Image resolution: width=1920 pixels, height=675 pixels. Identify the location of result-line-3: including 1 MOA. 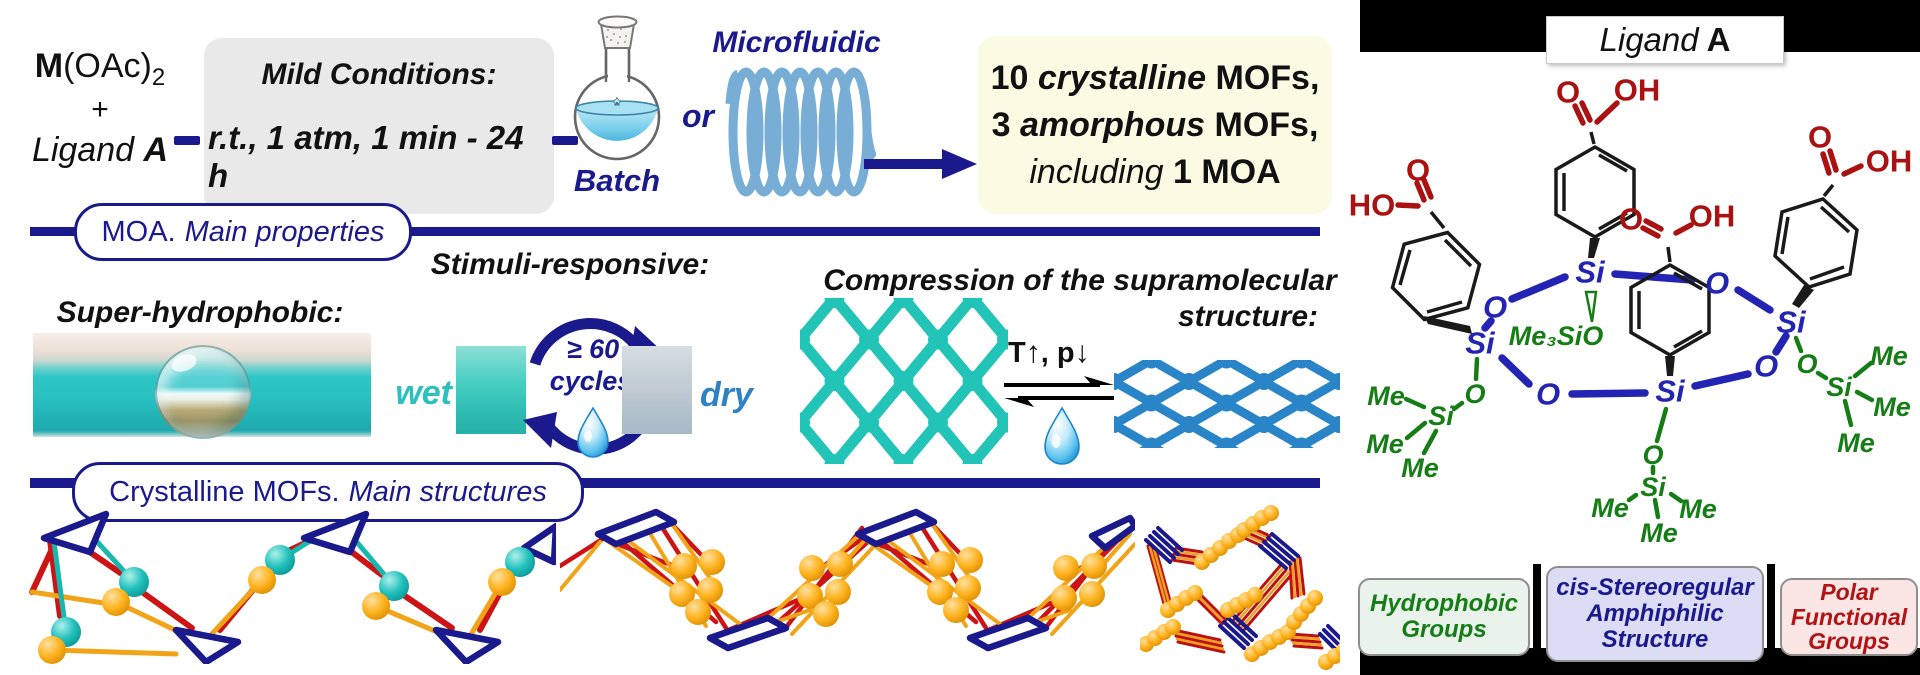
(1154, 172).